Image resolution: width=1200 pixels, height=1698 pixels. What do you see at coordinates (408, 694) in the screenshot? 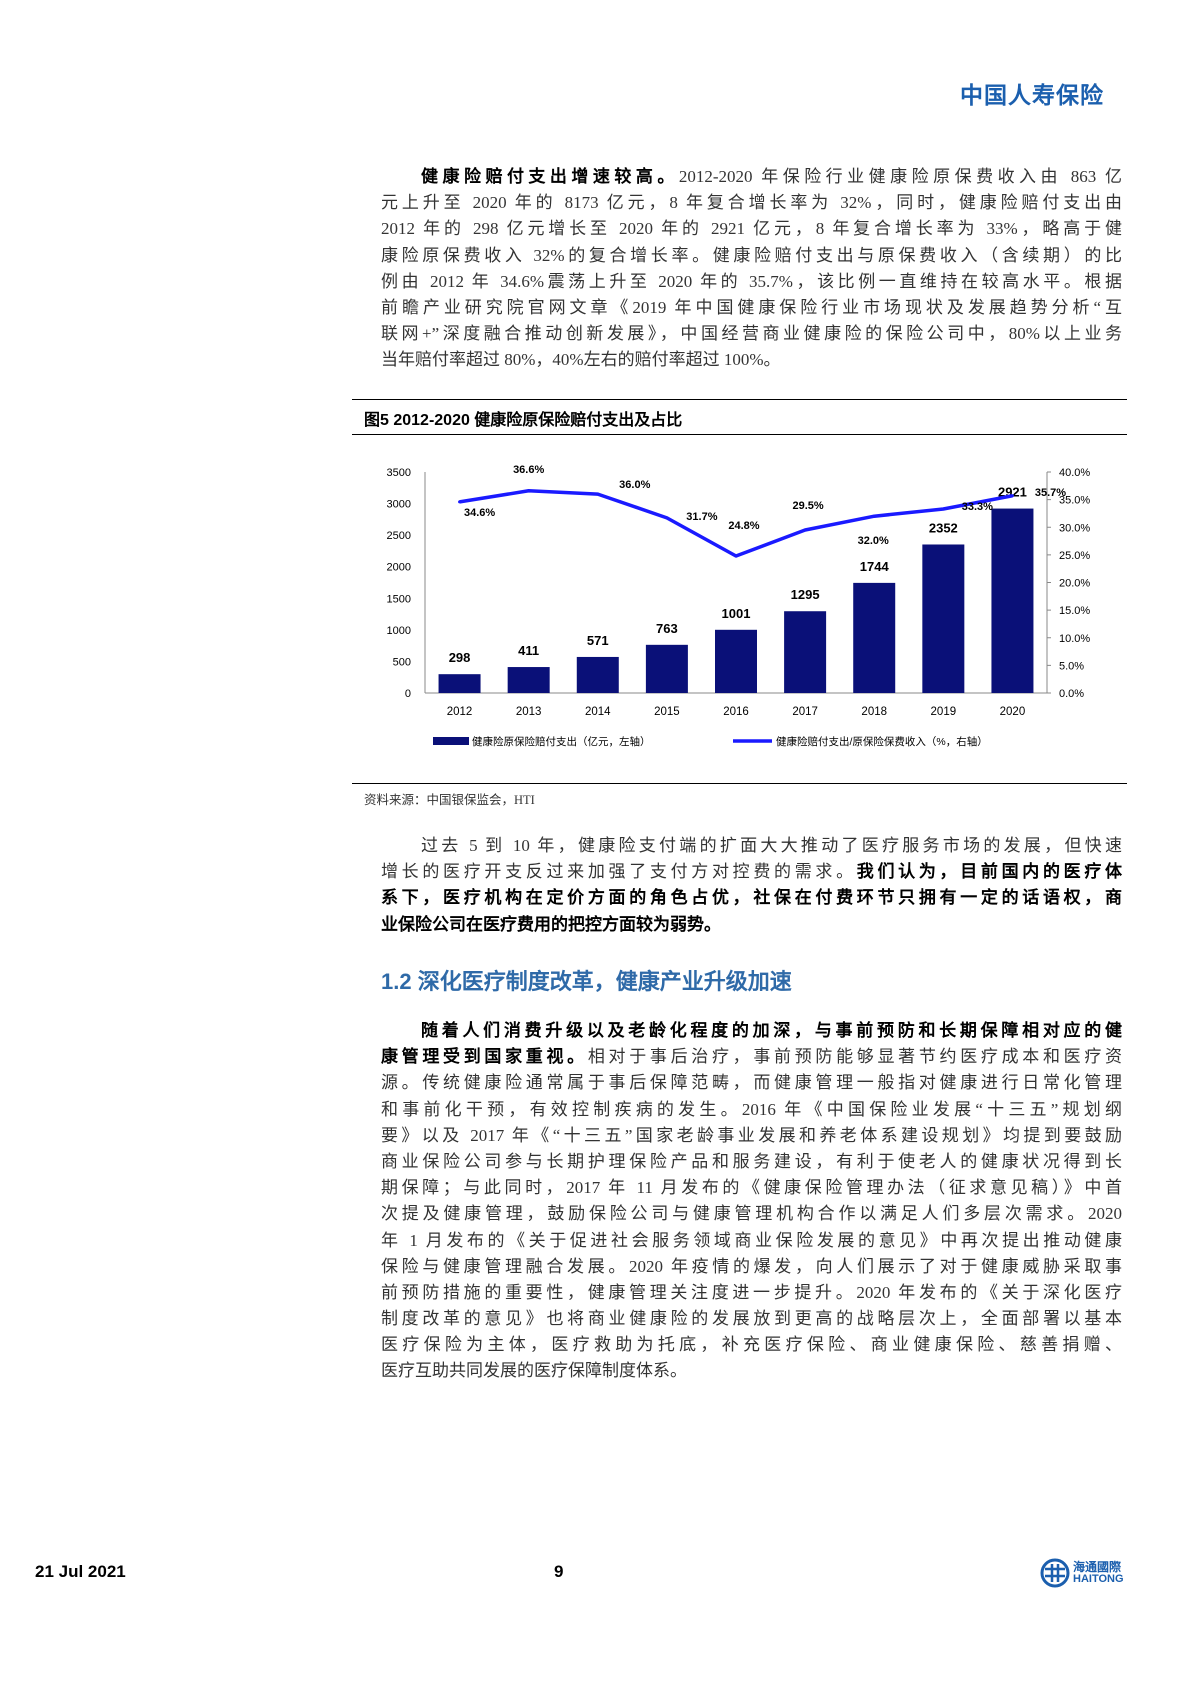
I see `left-tick-label: 0` at bounding box center [408, 694].